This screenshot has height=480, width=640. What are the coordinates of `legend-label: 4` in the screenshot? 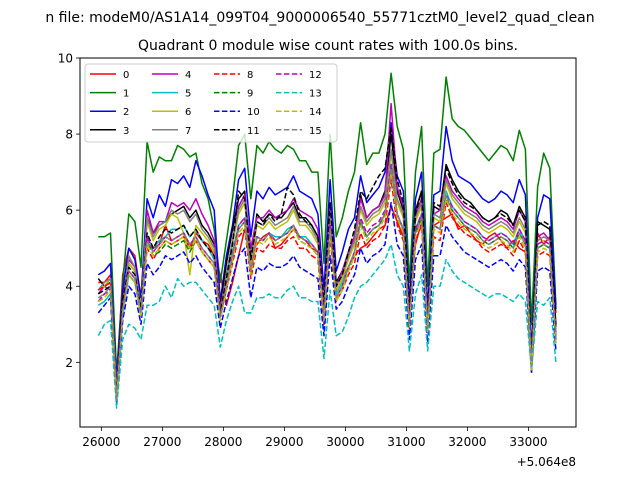 It's located at (188, 75).